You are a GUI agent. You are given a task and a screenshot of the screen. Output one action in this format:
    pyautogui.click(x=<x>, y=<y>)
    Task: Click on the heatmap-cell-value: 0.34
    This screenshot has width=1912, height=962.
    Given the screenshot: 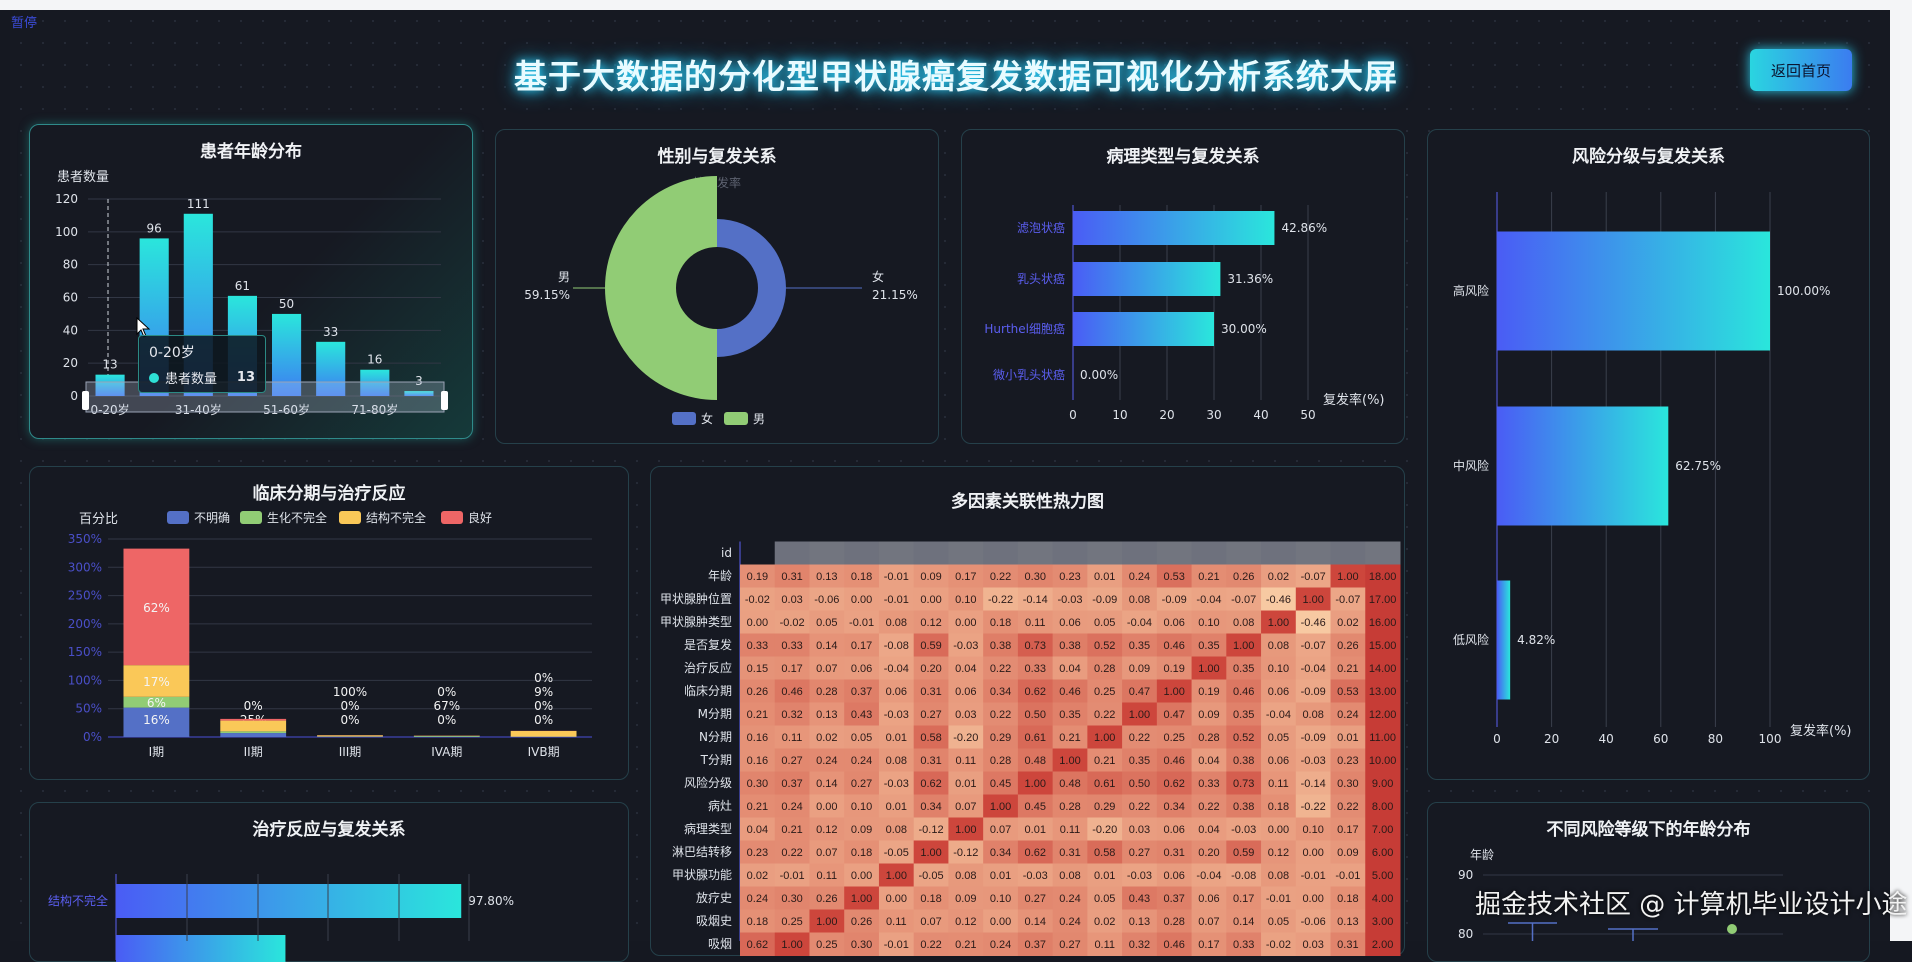 What is the action you would take?
    pyautogui.click(x=930, y=807)
    